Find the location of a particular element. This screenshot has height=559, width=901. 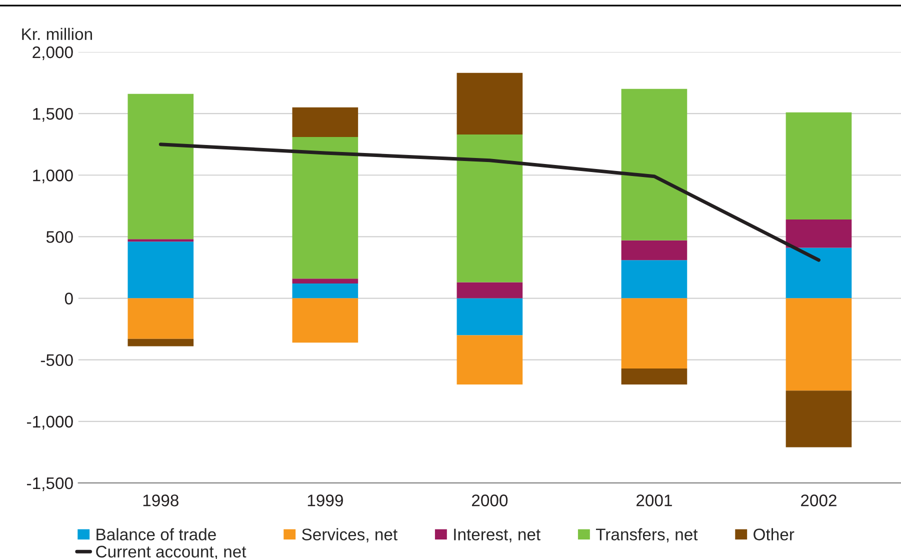

x-tick-label: 1999 is located at coordinates (325, 500).